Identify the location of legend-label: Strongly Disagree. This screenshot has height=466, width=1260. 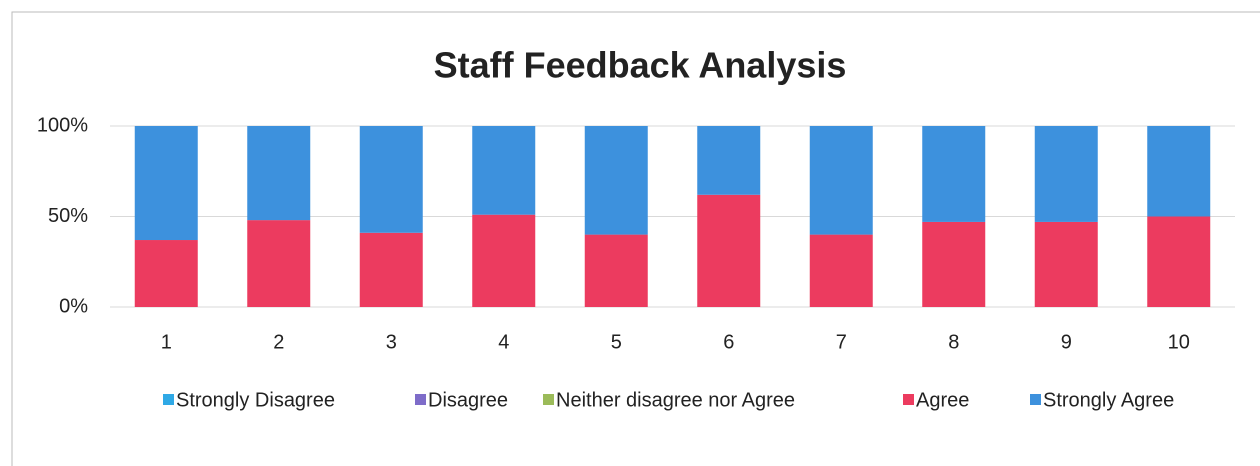
(255, 400).